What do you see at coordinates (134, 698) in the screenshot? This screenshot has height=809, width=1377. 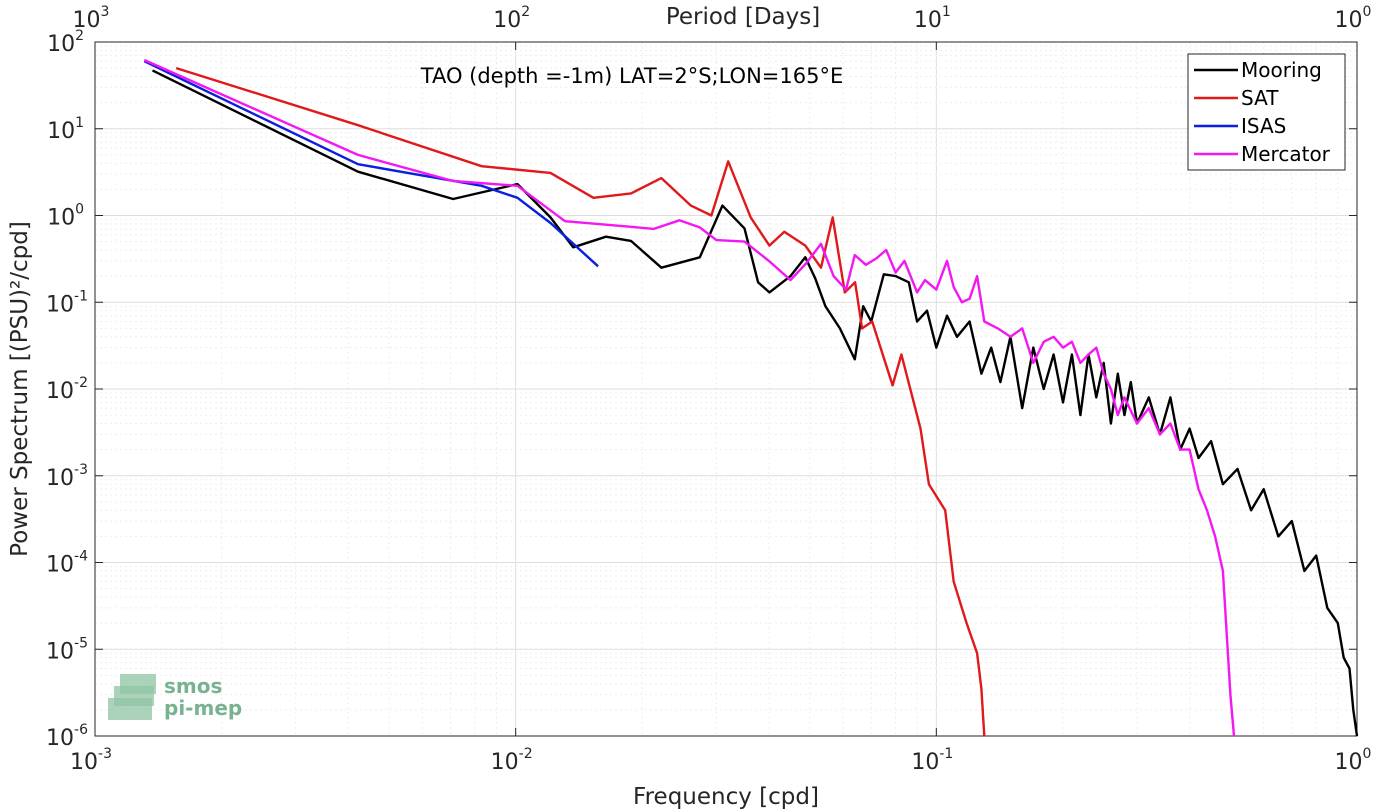 I see `logo-blocks` at bounding box center [134, 698].